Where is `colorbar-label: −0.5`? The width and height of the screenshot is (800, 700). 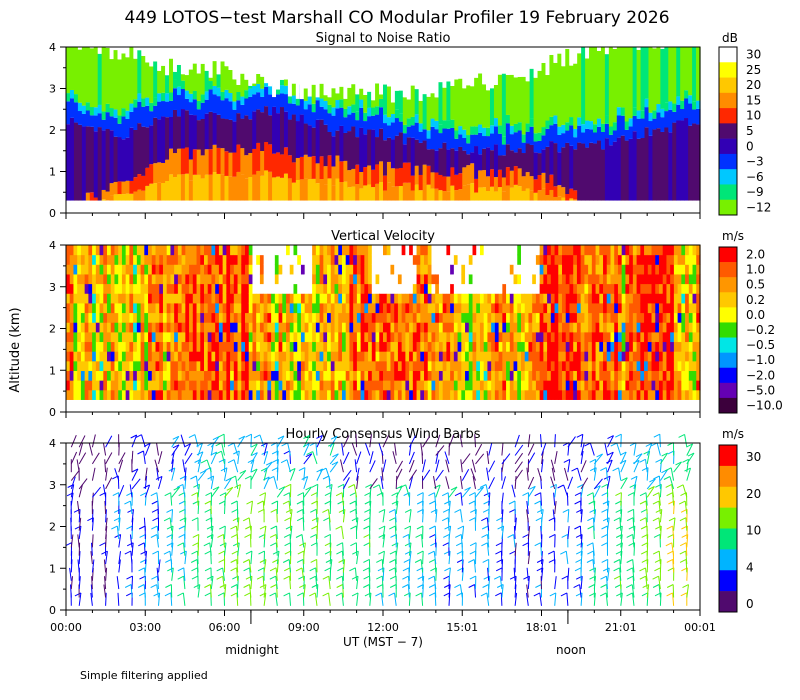
colorbar-label: −0.5 is located at coordinates (760, 345).